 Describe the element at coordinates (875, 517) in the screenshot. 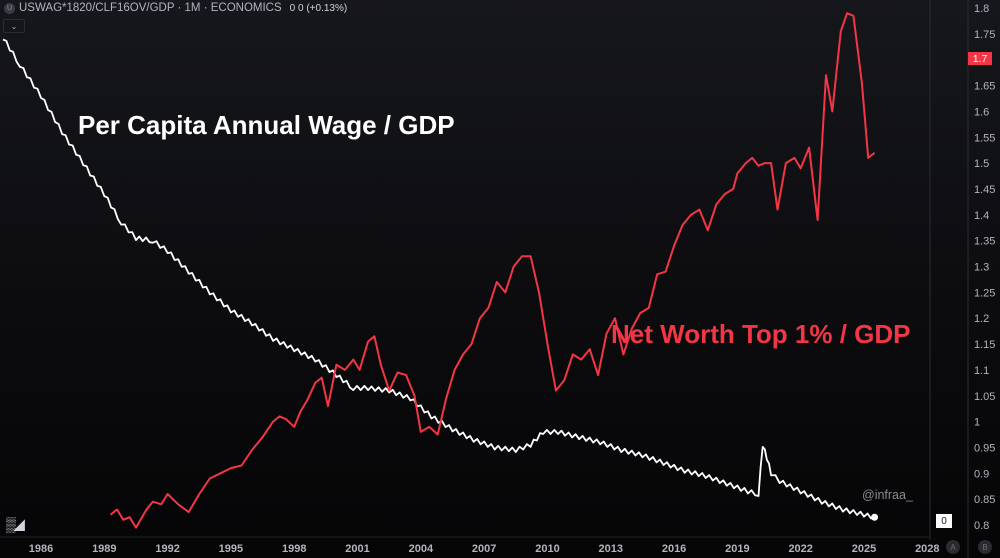

I see `last-point-marker` at that location.